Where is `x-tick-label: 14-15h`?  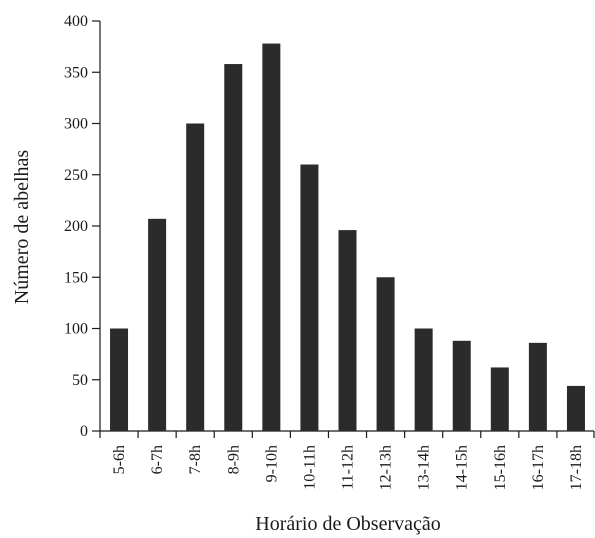 x-tick-label: 14-15h is located at coordinates (462, 467).